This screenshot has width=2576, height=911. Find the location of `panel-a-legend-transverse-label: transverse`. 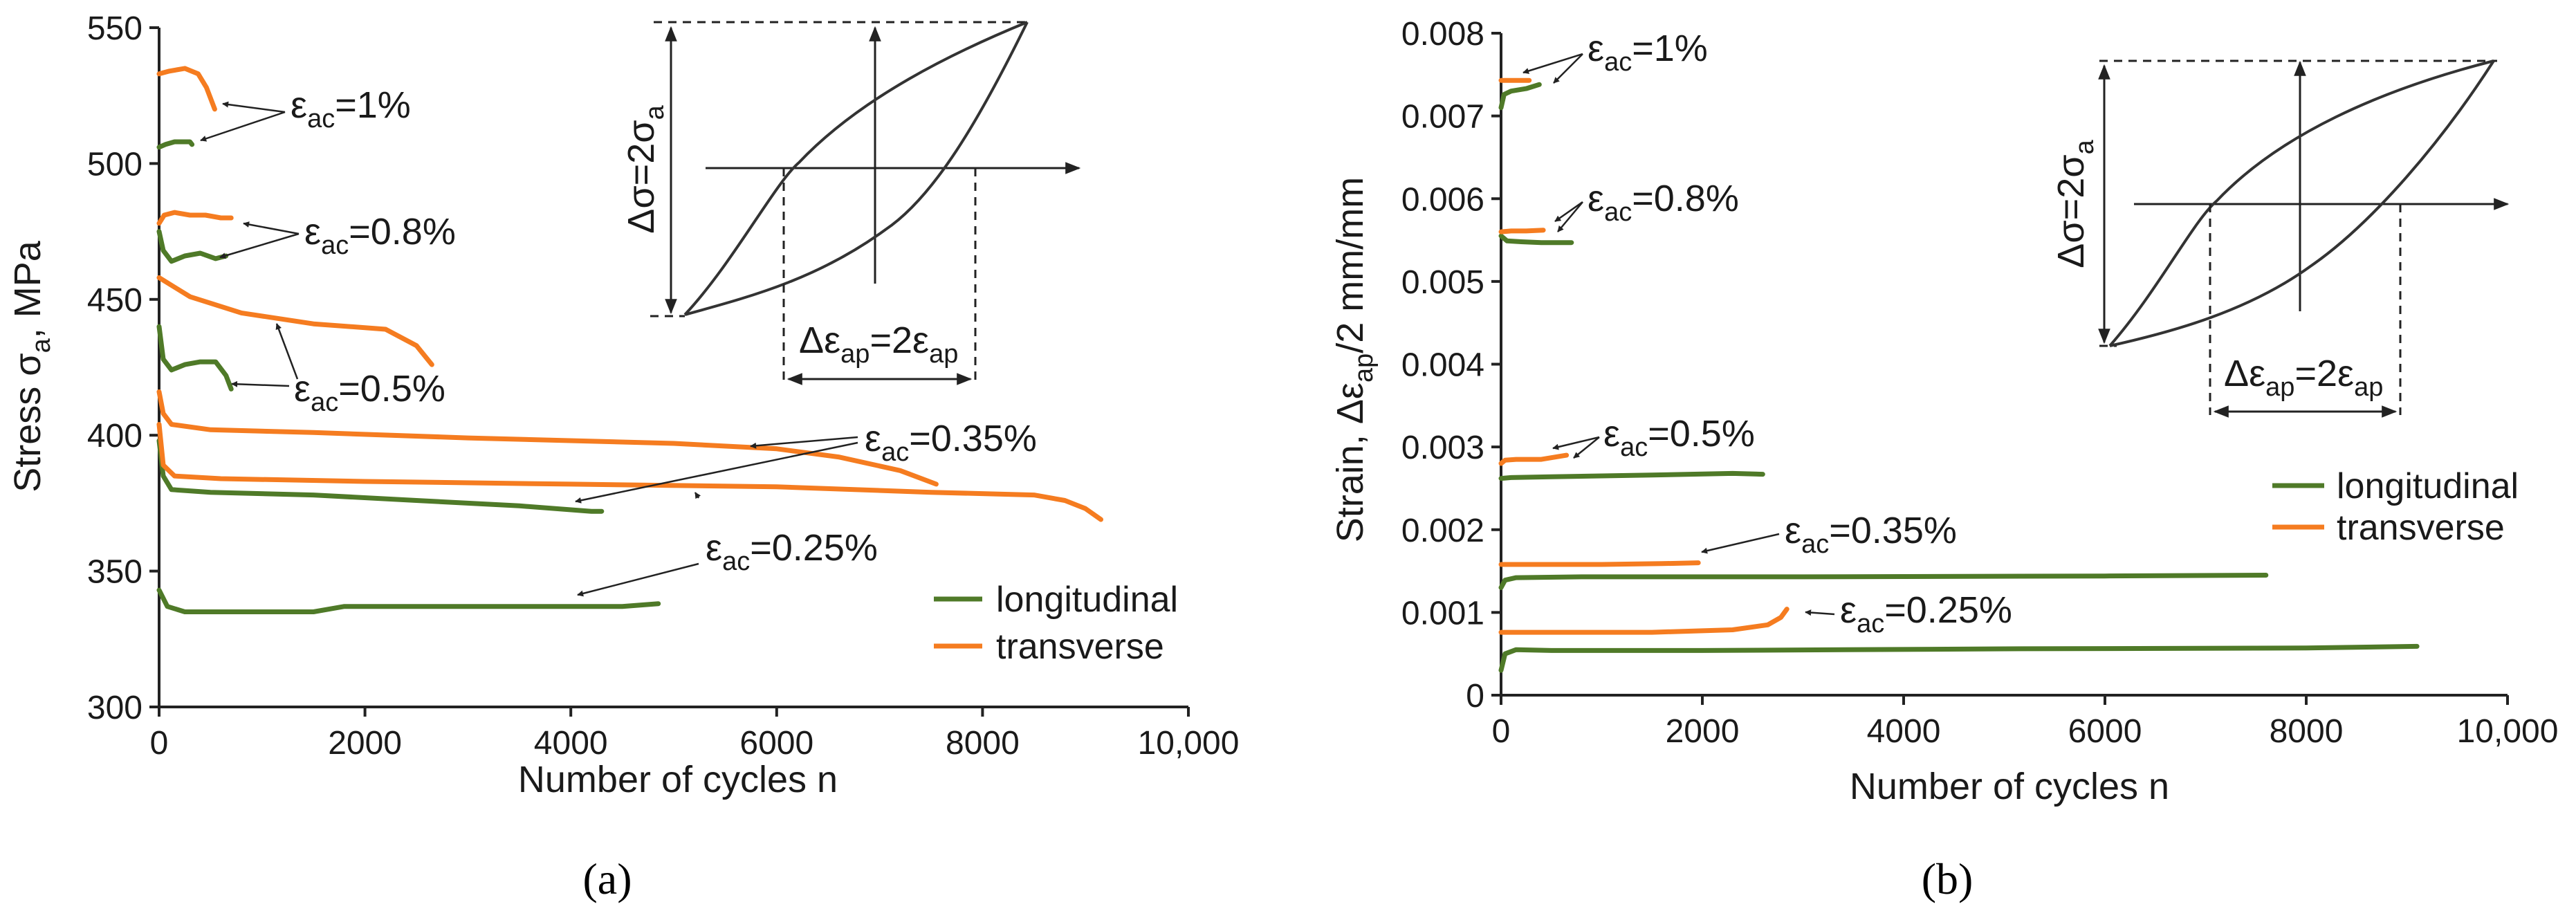

panel-a-legend-transverse-label: transverse is located at coordinates (1080, 647).